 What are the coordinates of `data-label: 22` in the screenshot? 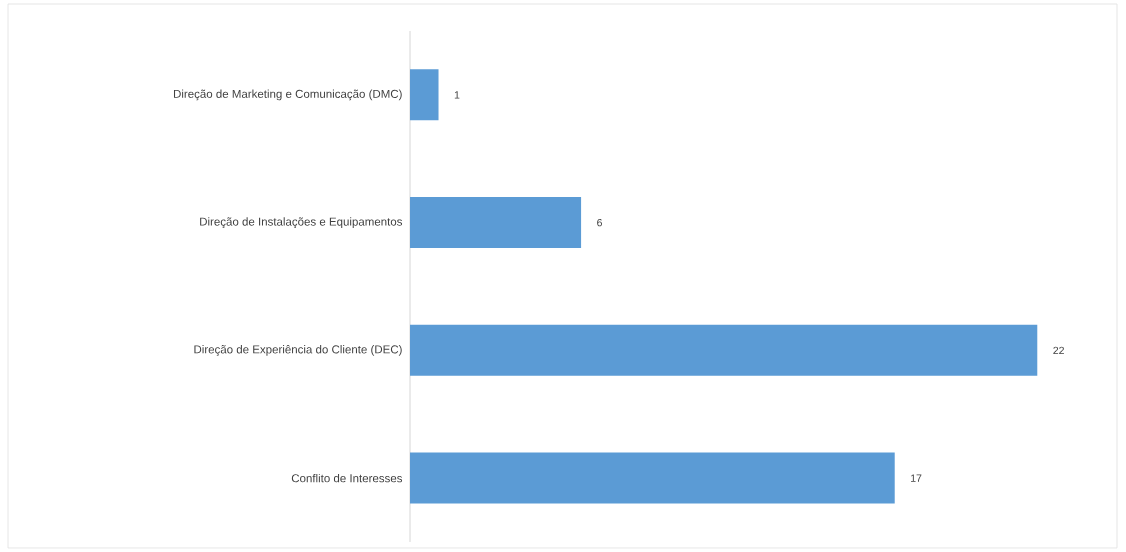 It's located at (1058, 350).